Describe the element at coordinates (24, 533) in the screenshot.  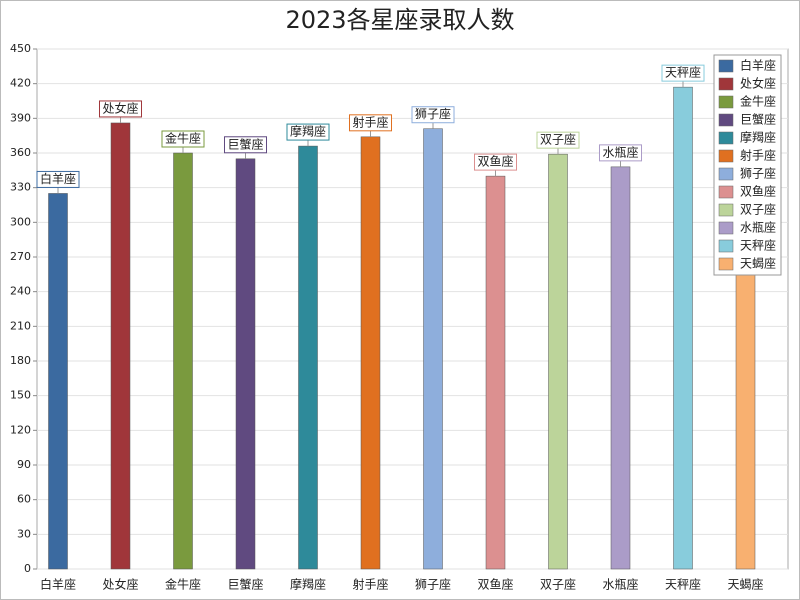
I see `y-tick-label: 30` at that location.